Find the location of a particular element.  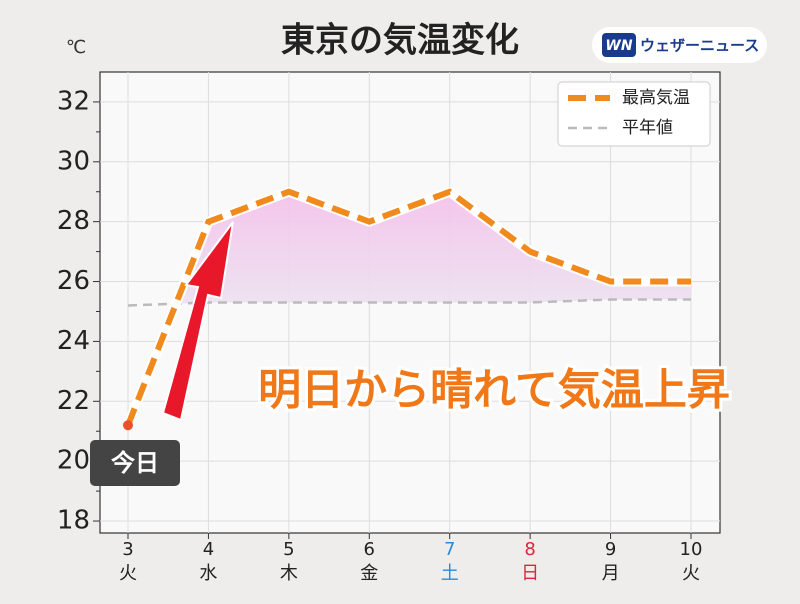

brand-mark: WN is located at coordinates (618, 46).